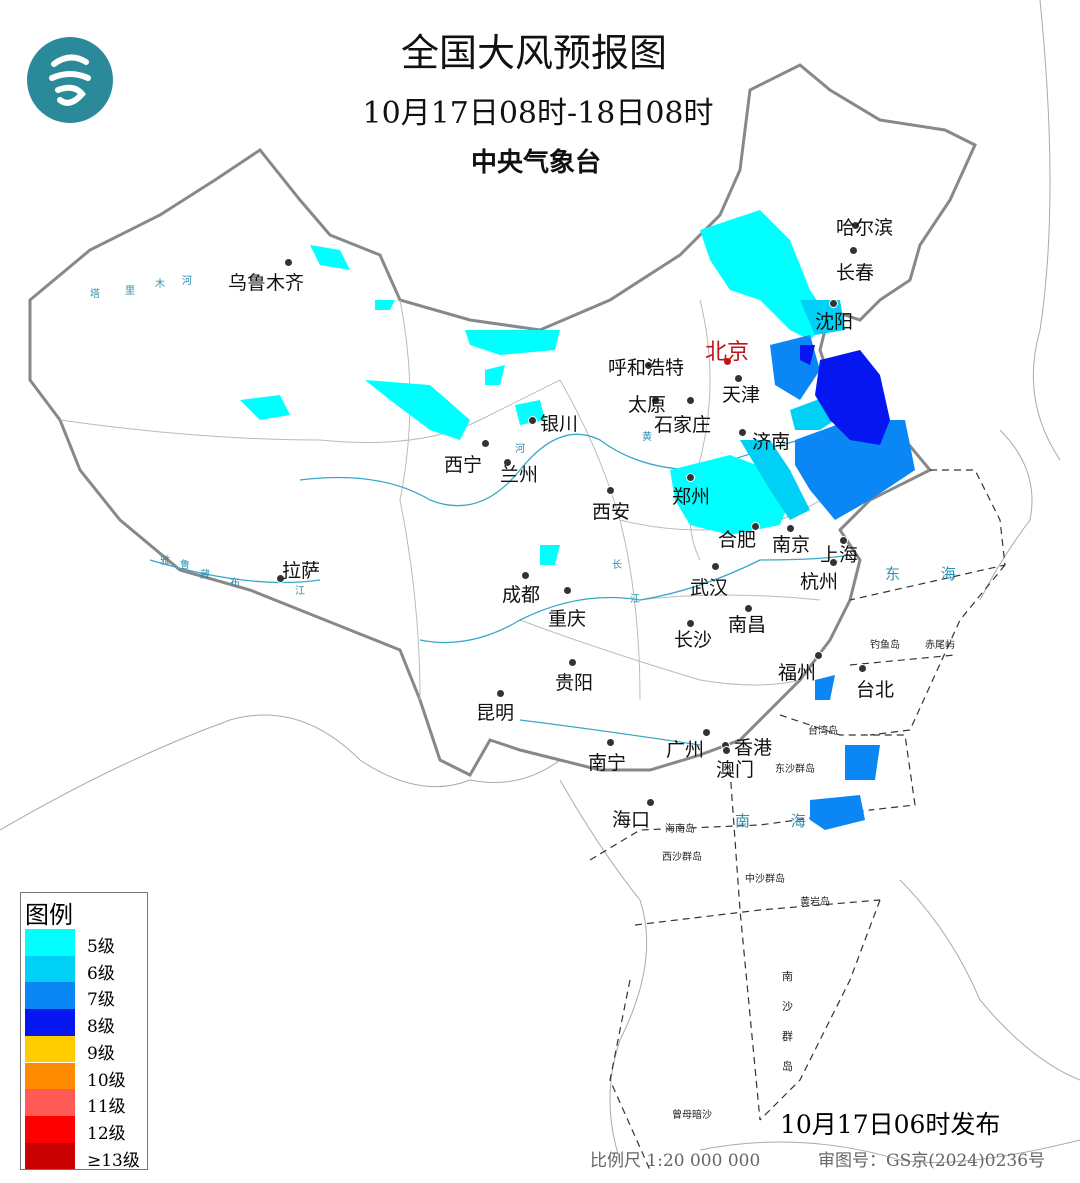  I want to click on river-label: 塔, so click(95, 294).